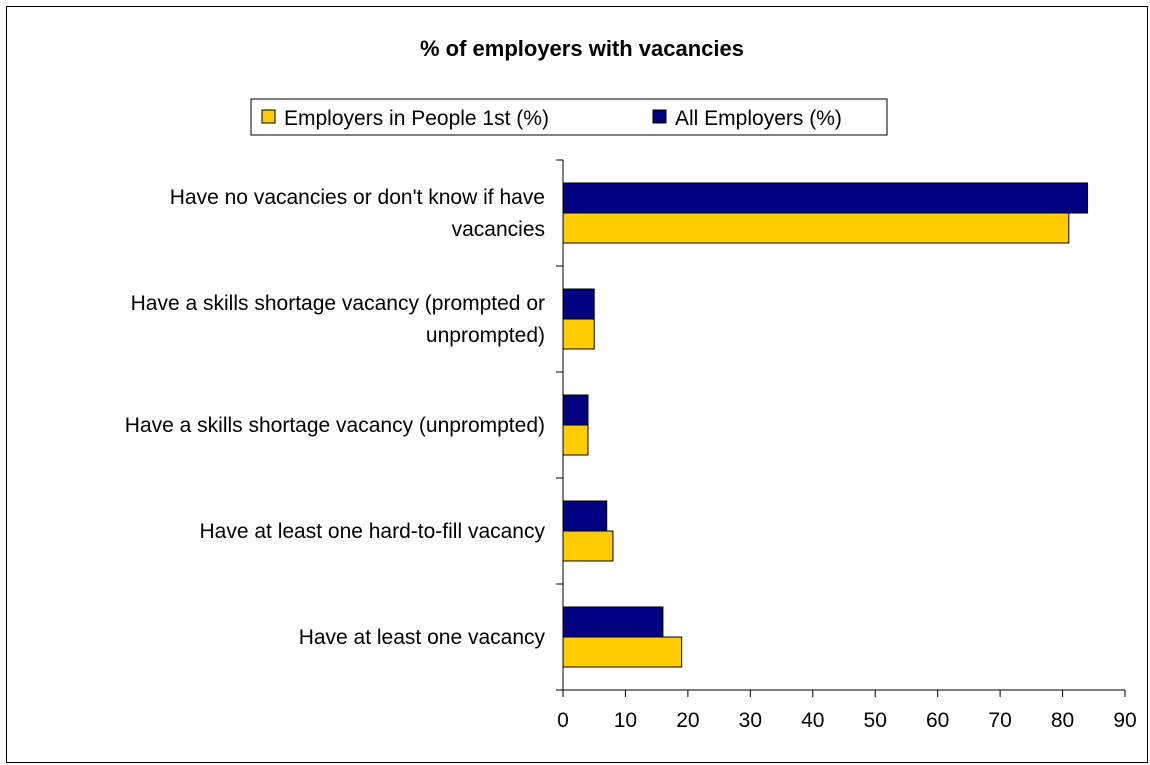 The image size is (1150, 765). What do you see at coordinates (416, 118) in the screenshot?
I see `legend-label-1: Employers in People 1st (%)` at bounding box center [416, 118].